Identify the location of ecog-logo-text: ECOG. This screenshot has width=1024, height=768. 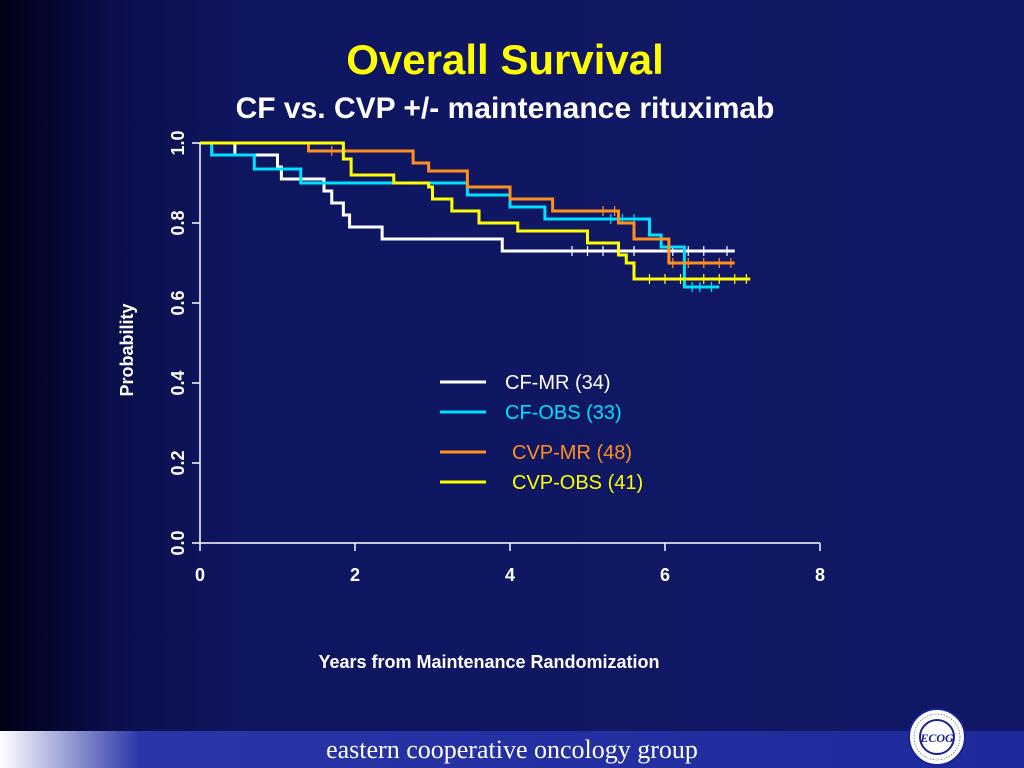
(936, 738).